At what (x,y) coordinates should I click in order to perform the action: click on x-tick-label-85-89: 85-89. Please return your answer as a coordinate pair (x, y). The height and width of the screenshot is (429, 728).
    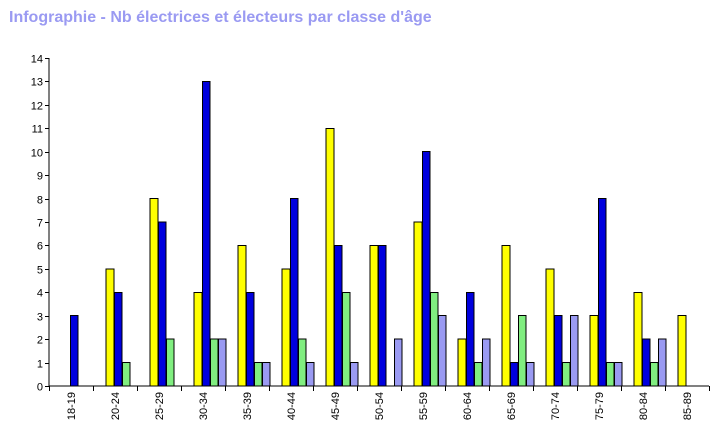
    Looking at the image, I should click on (688, 406).